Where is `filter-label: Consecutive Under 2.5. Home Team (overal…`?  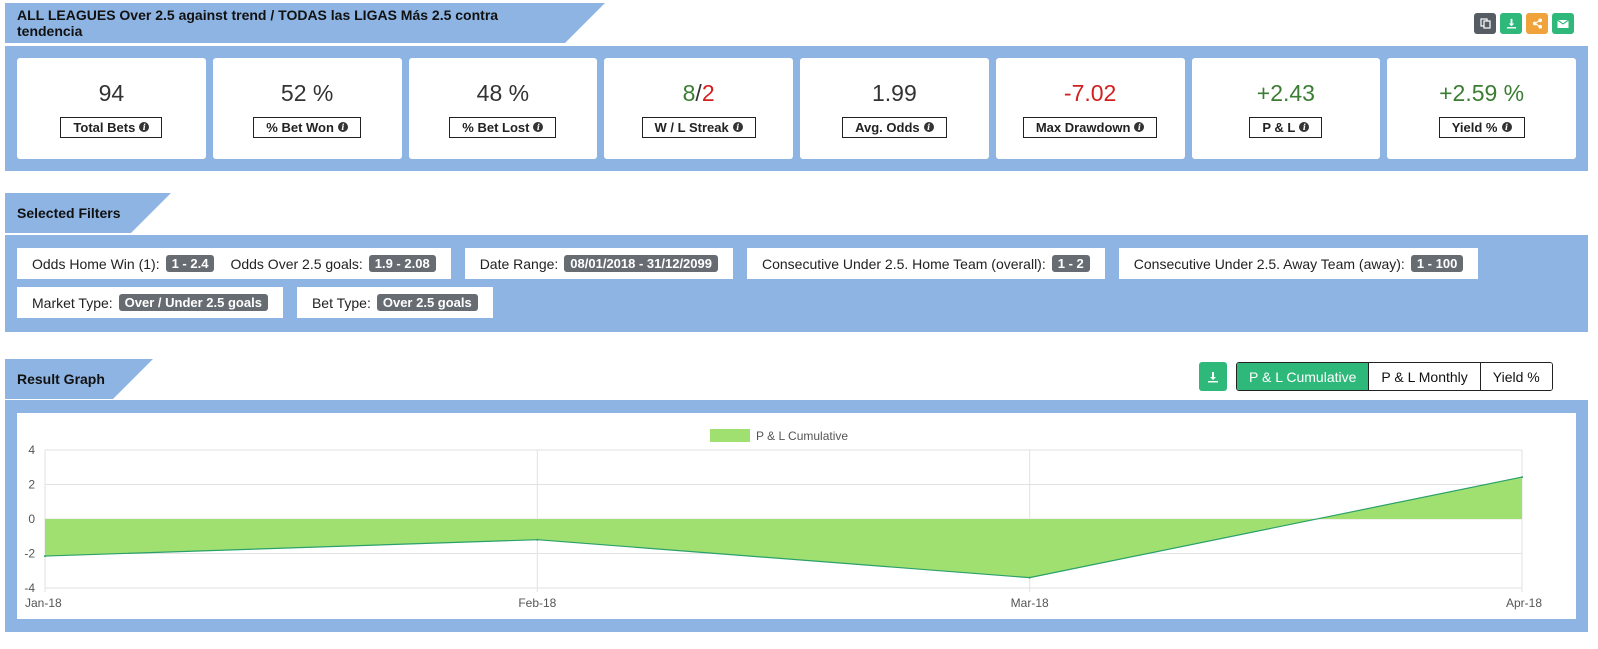
filter-label: Consecutive Under 2.5. Home Team (overal… is located at coordinates (903, 263).